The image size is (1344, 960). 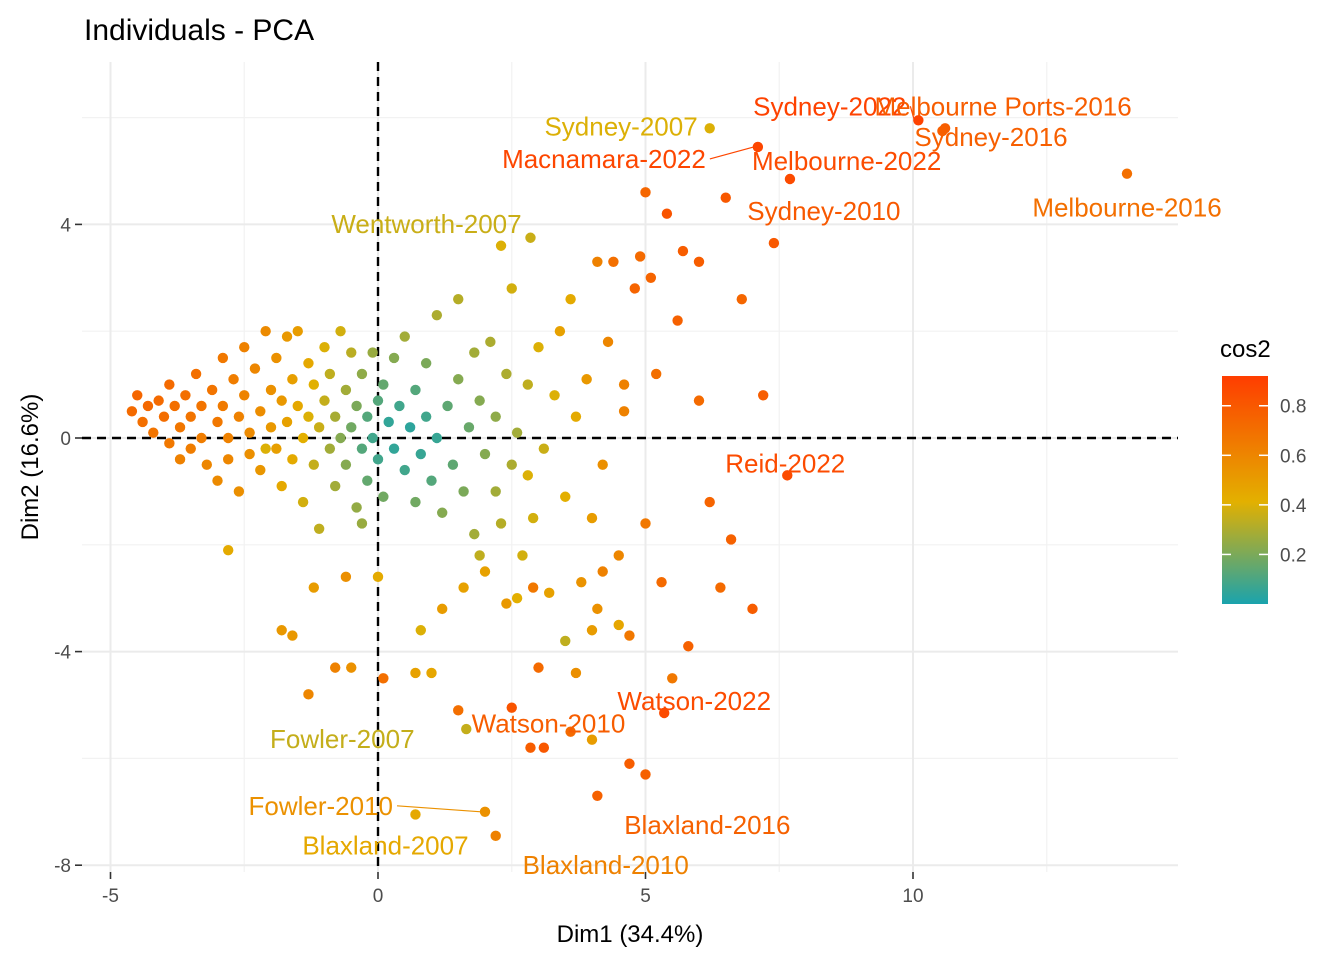 I want to click on point-label: Blaxland-2016, so click(x=707, y=825).